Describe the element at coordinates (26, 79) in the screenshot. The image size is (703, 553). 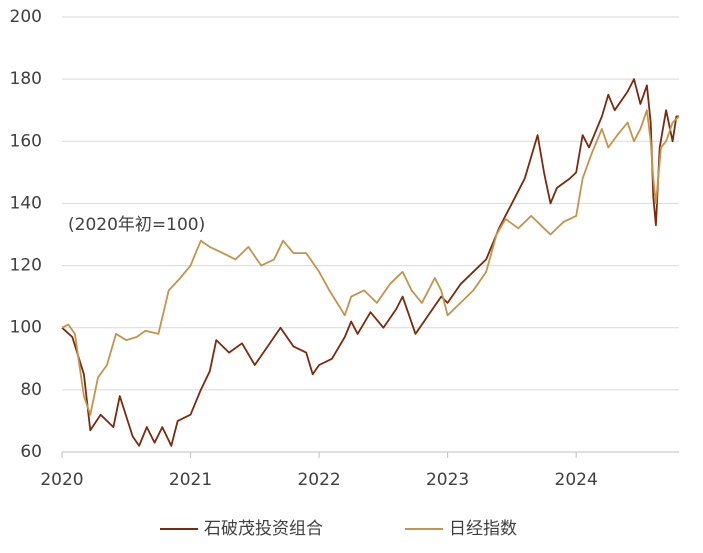
I see `y-tick-label: 180` at that location.